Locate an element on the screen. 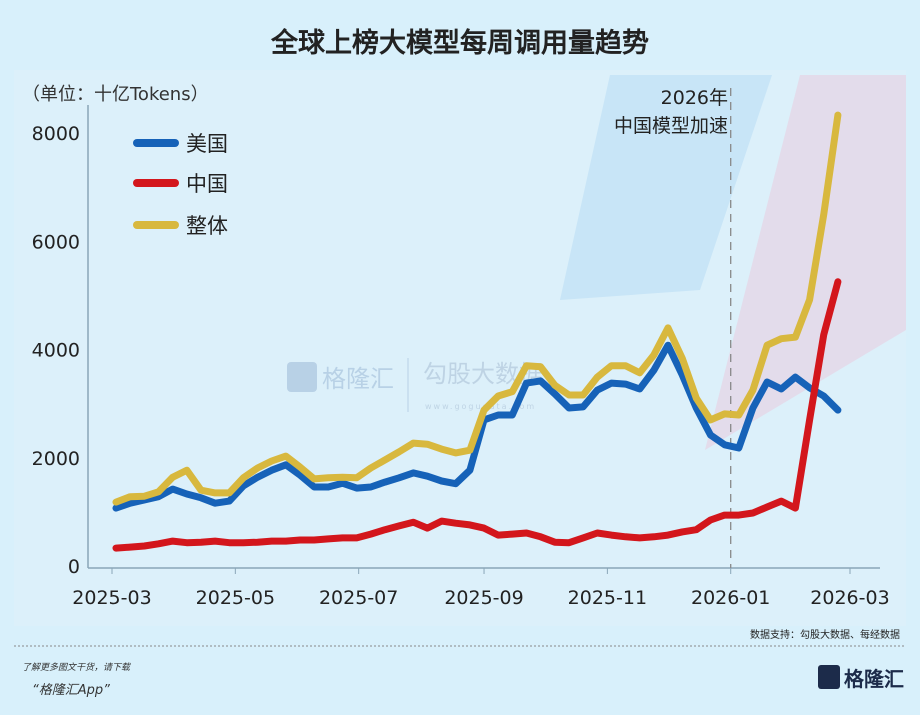 This screenshot has width=920, height=715. watermark-url: www.gogudata.com is located at coordinates (480, 406).